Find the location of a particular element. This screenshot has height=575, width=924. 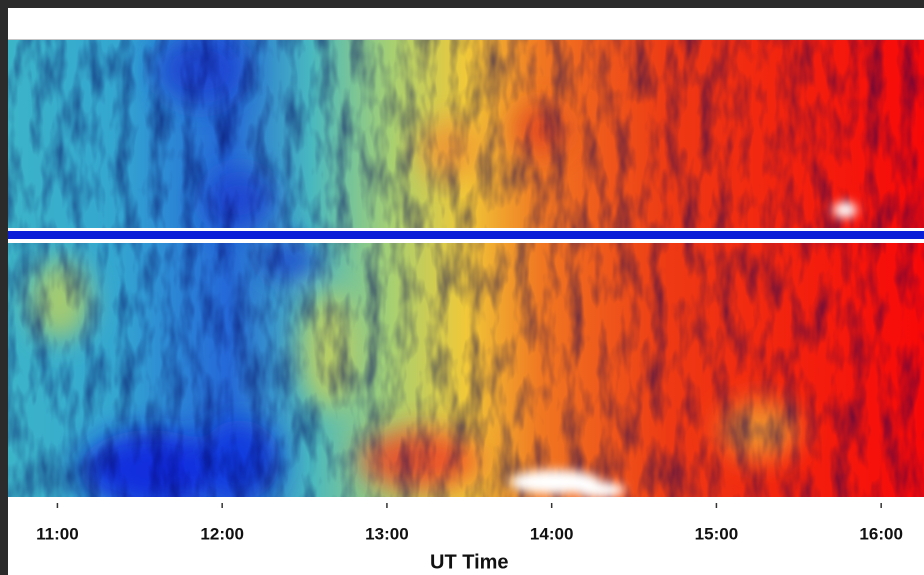

x-tick-label: 11:00 is located at coordinates (57, 533).